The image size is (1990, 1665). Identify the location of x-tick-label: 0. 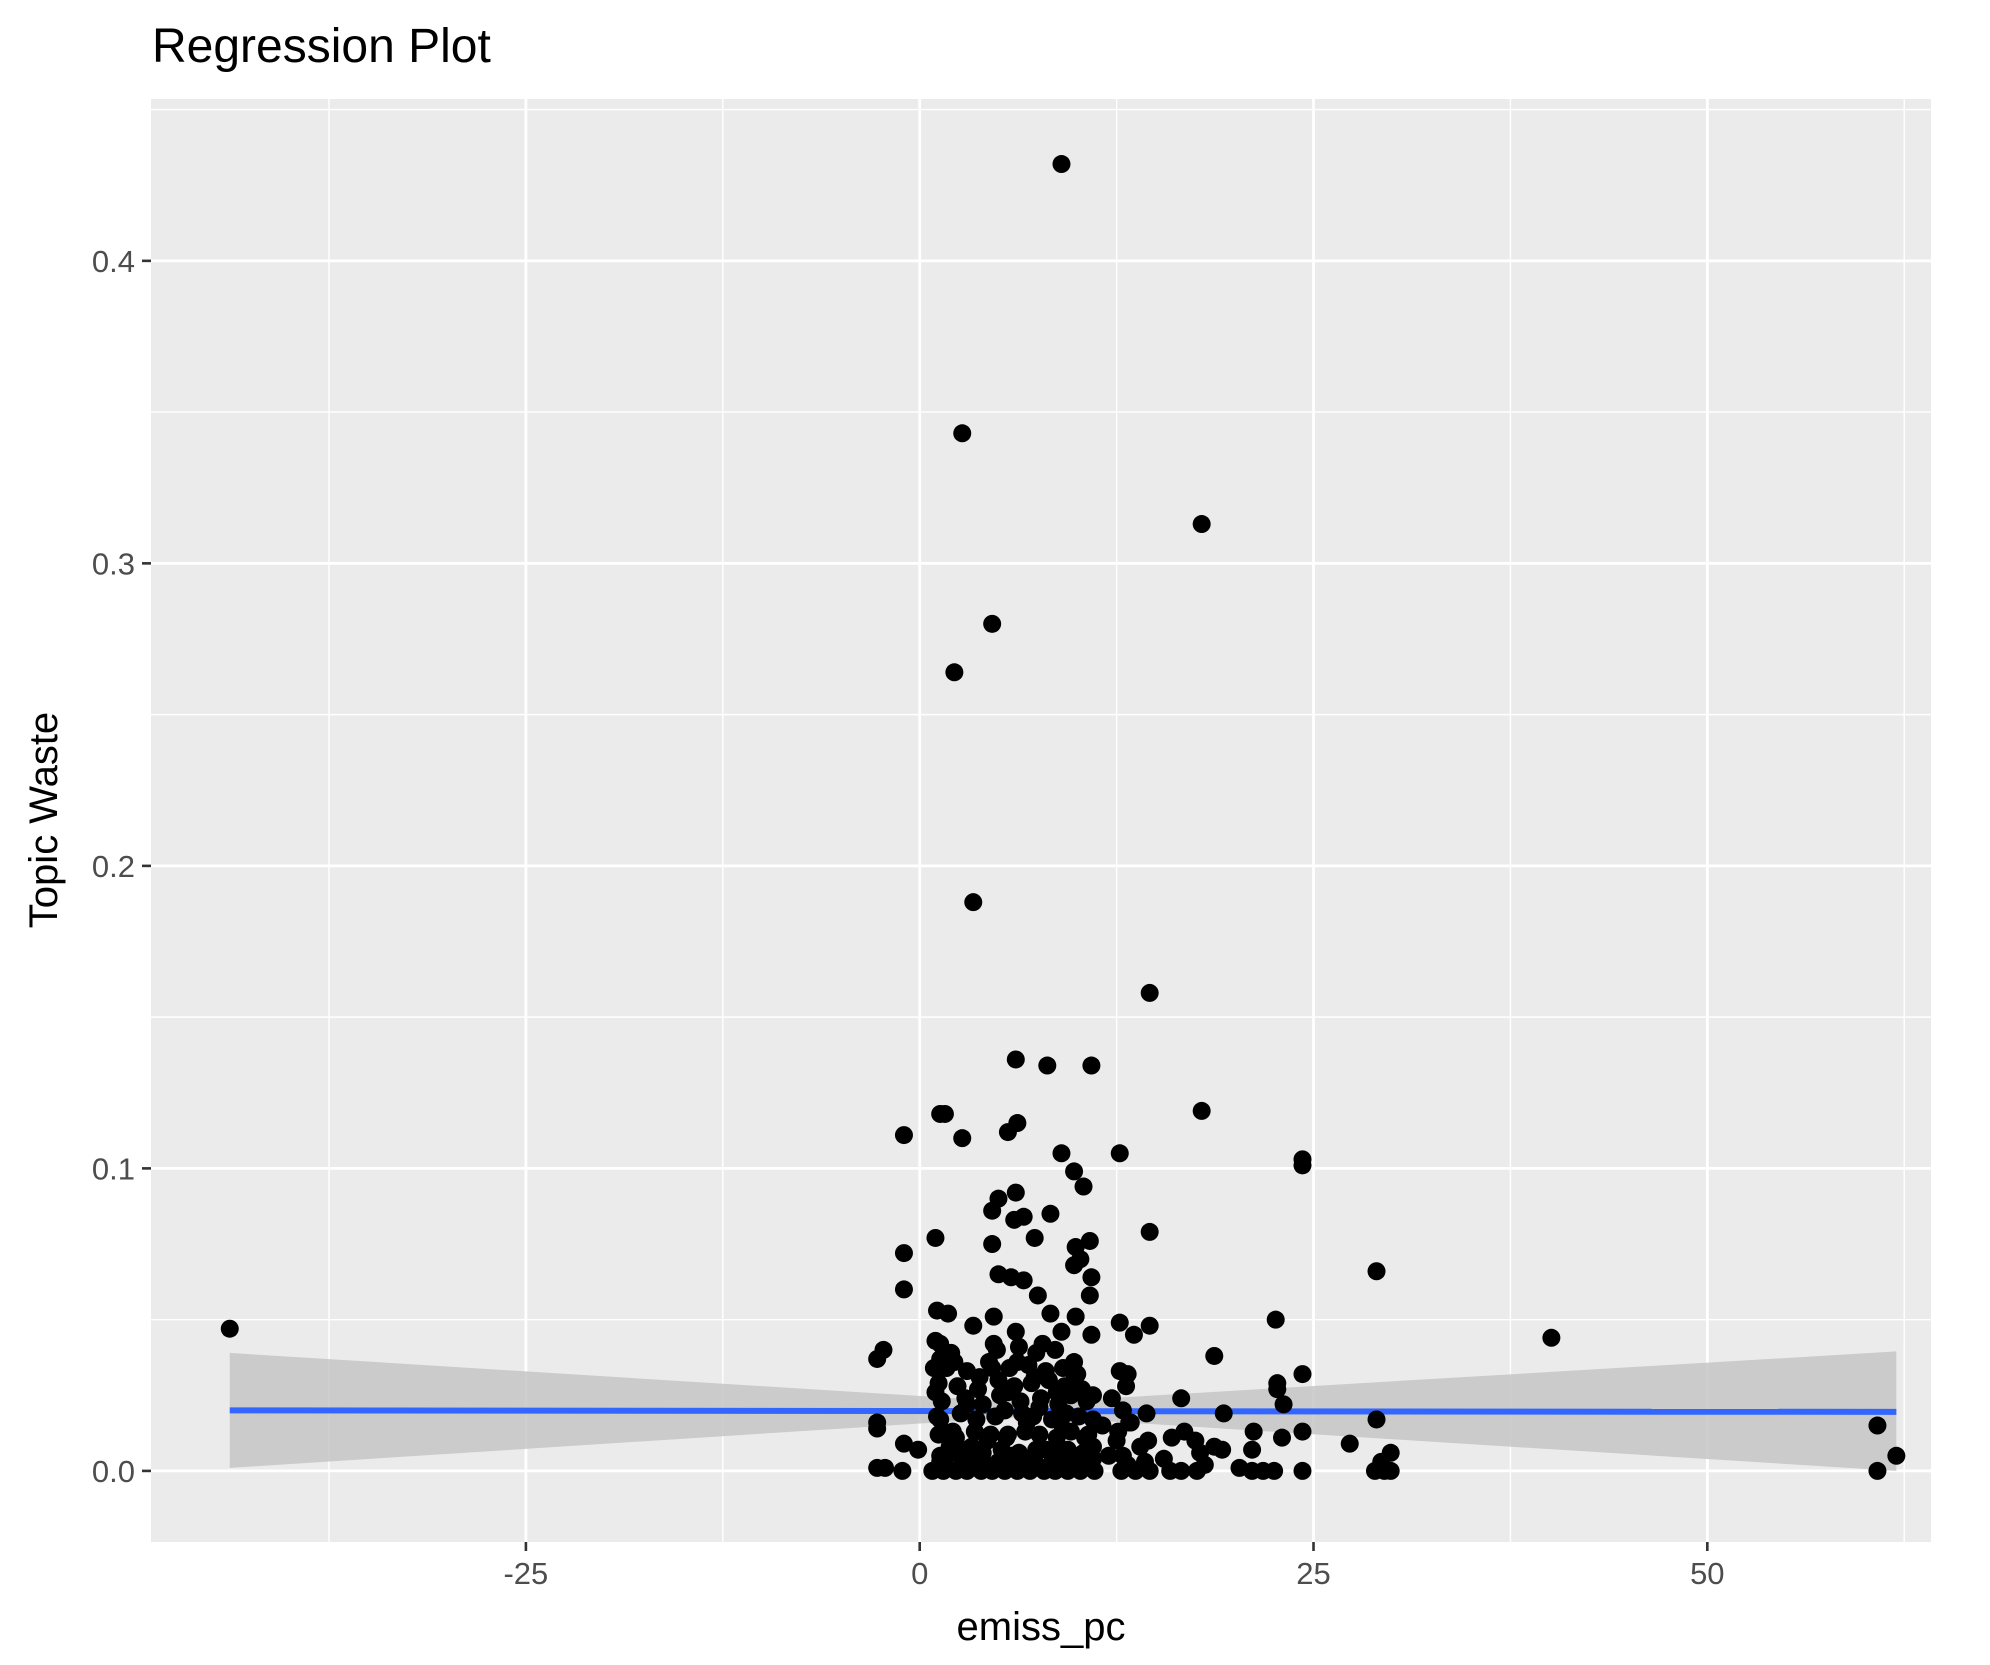
(919, 1573).